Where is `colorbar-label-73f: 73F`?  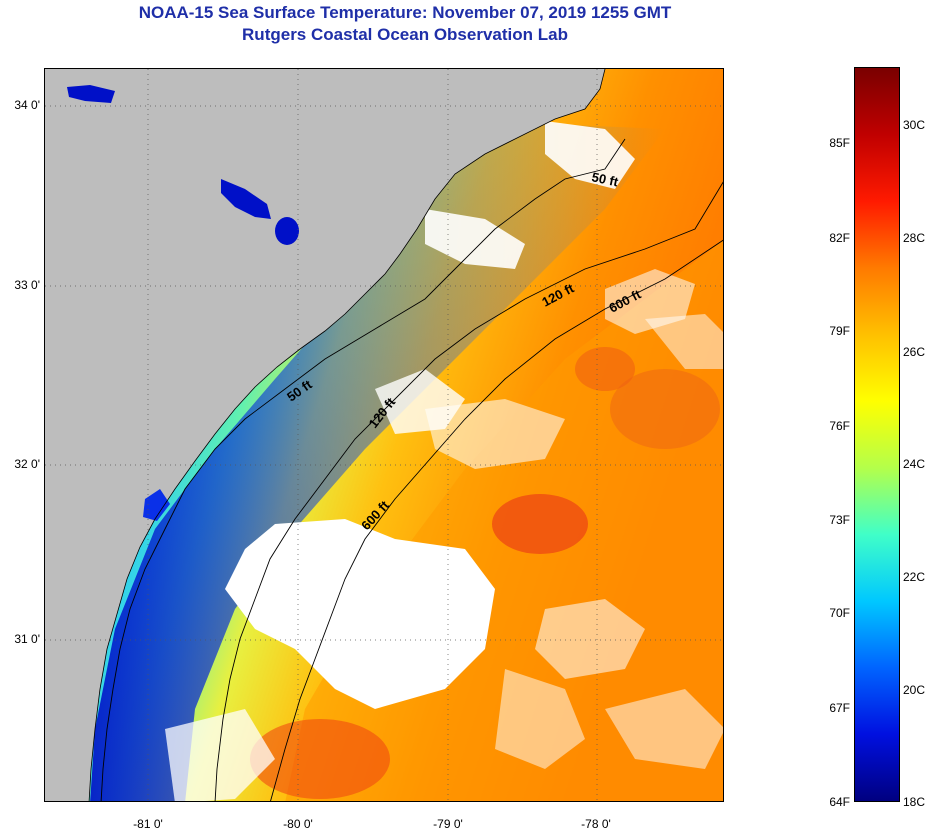 colorbar-label-73f: 73F is located at coordinates (839, 520).